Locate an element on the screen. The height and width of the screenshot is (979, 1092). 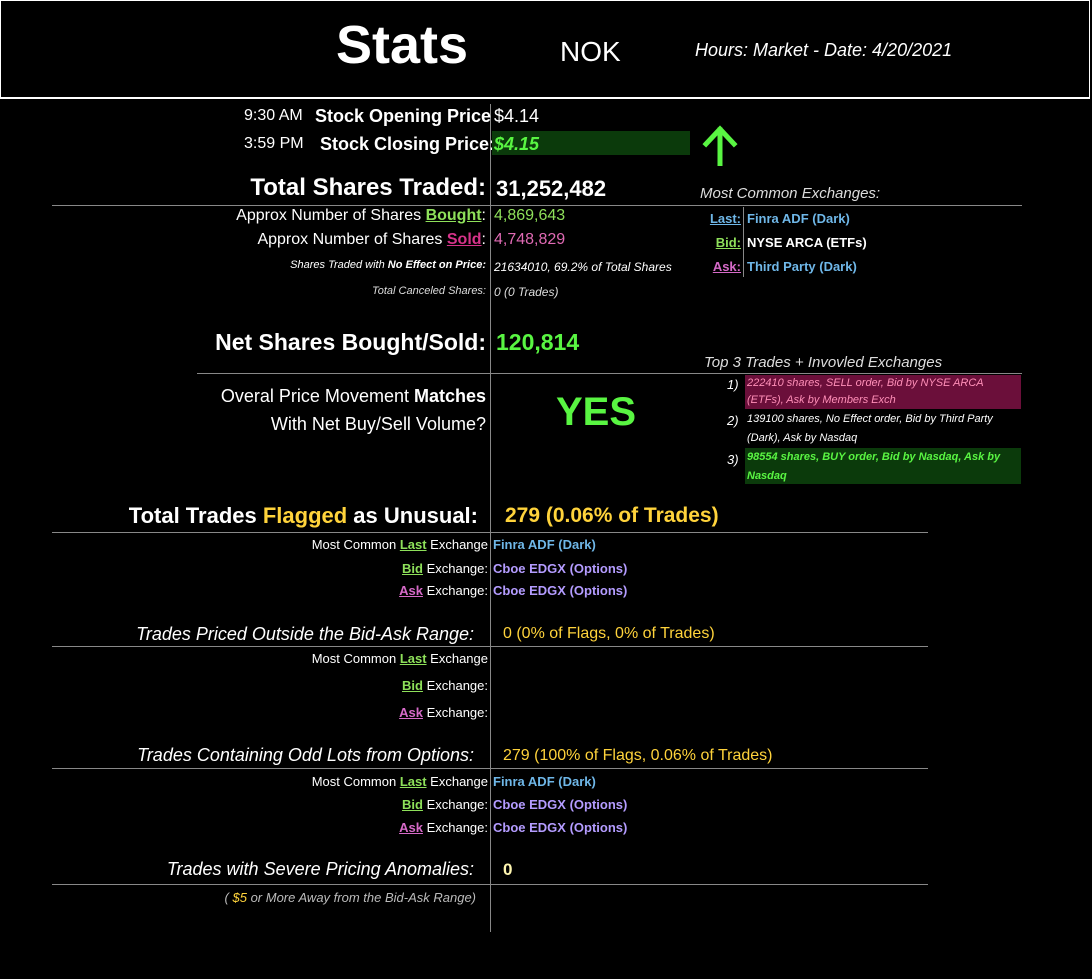
flagged-last-label: Most Common Last Exchange is located at coordinates (319, 544).